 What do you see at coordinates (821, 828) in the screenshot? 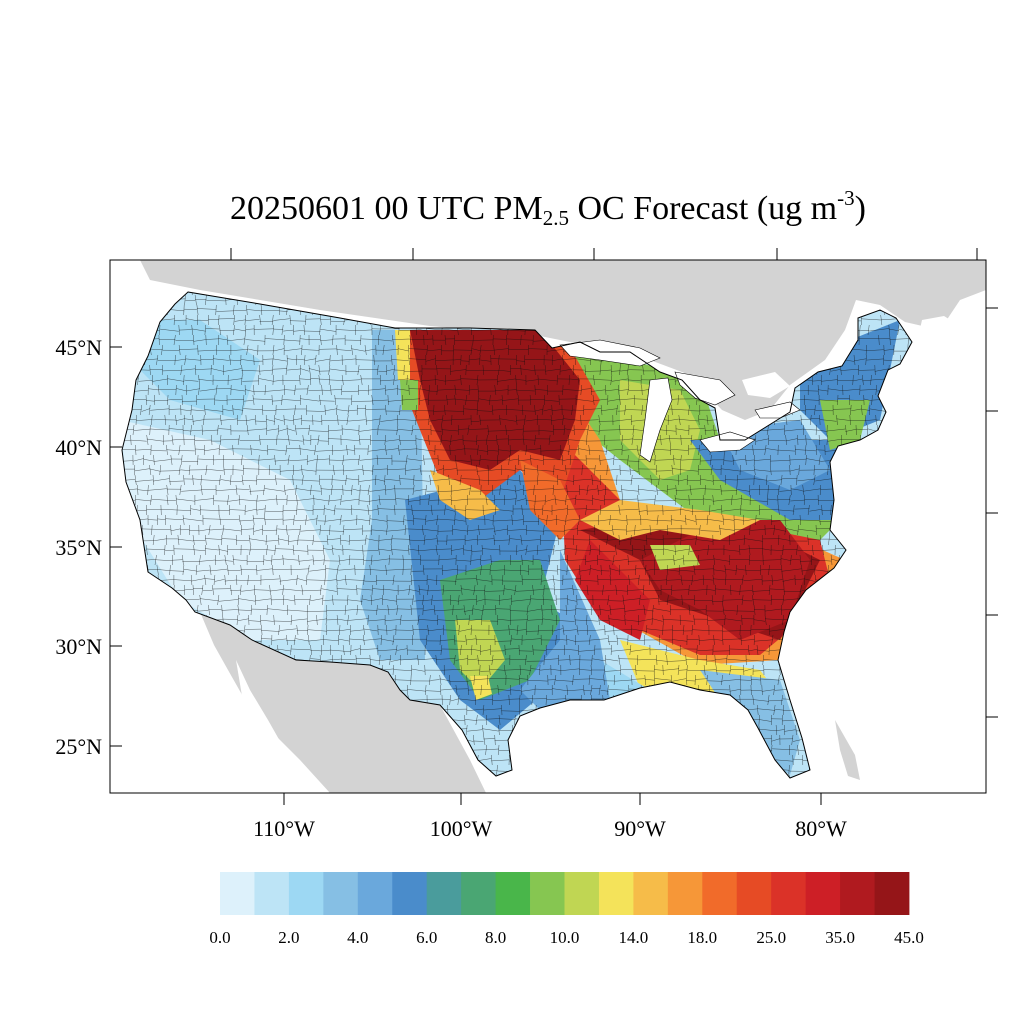
I see `lon-label-80w: 80°W` at bounding box center [821, 828].